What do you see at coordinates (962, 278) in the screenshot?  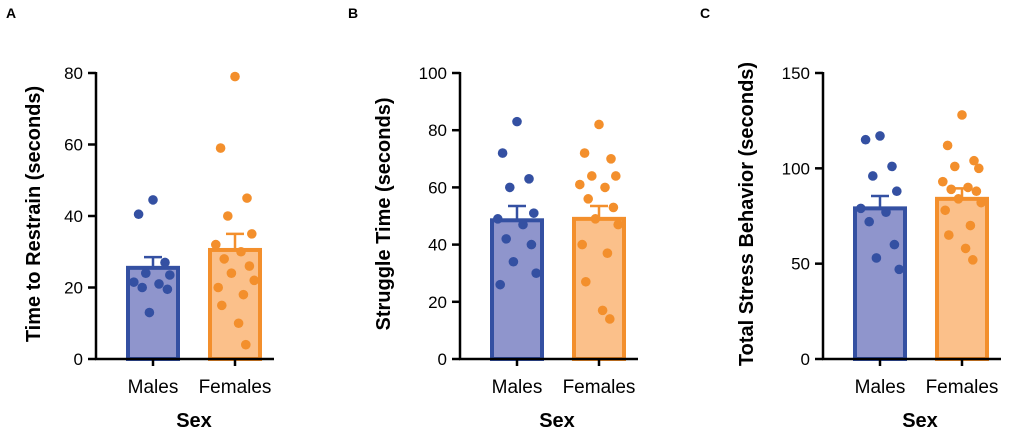 I see `bar-females-panel-c` at bounding box center [962, 278].